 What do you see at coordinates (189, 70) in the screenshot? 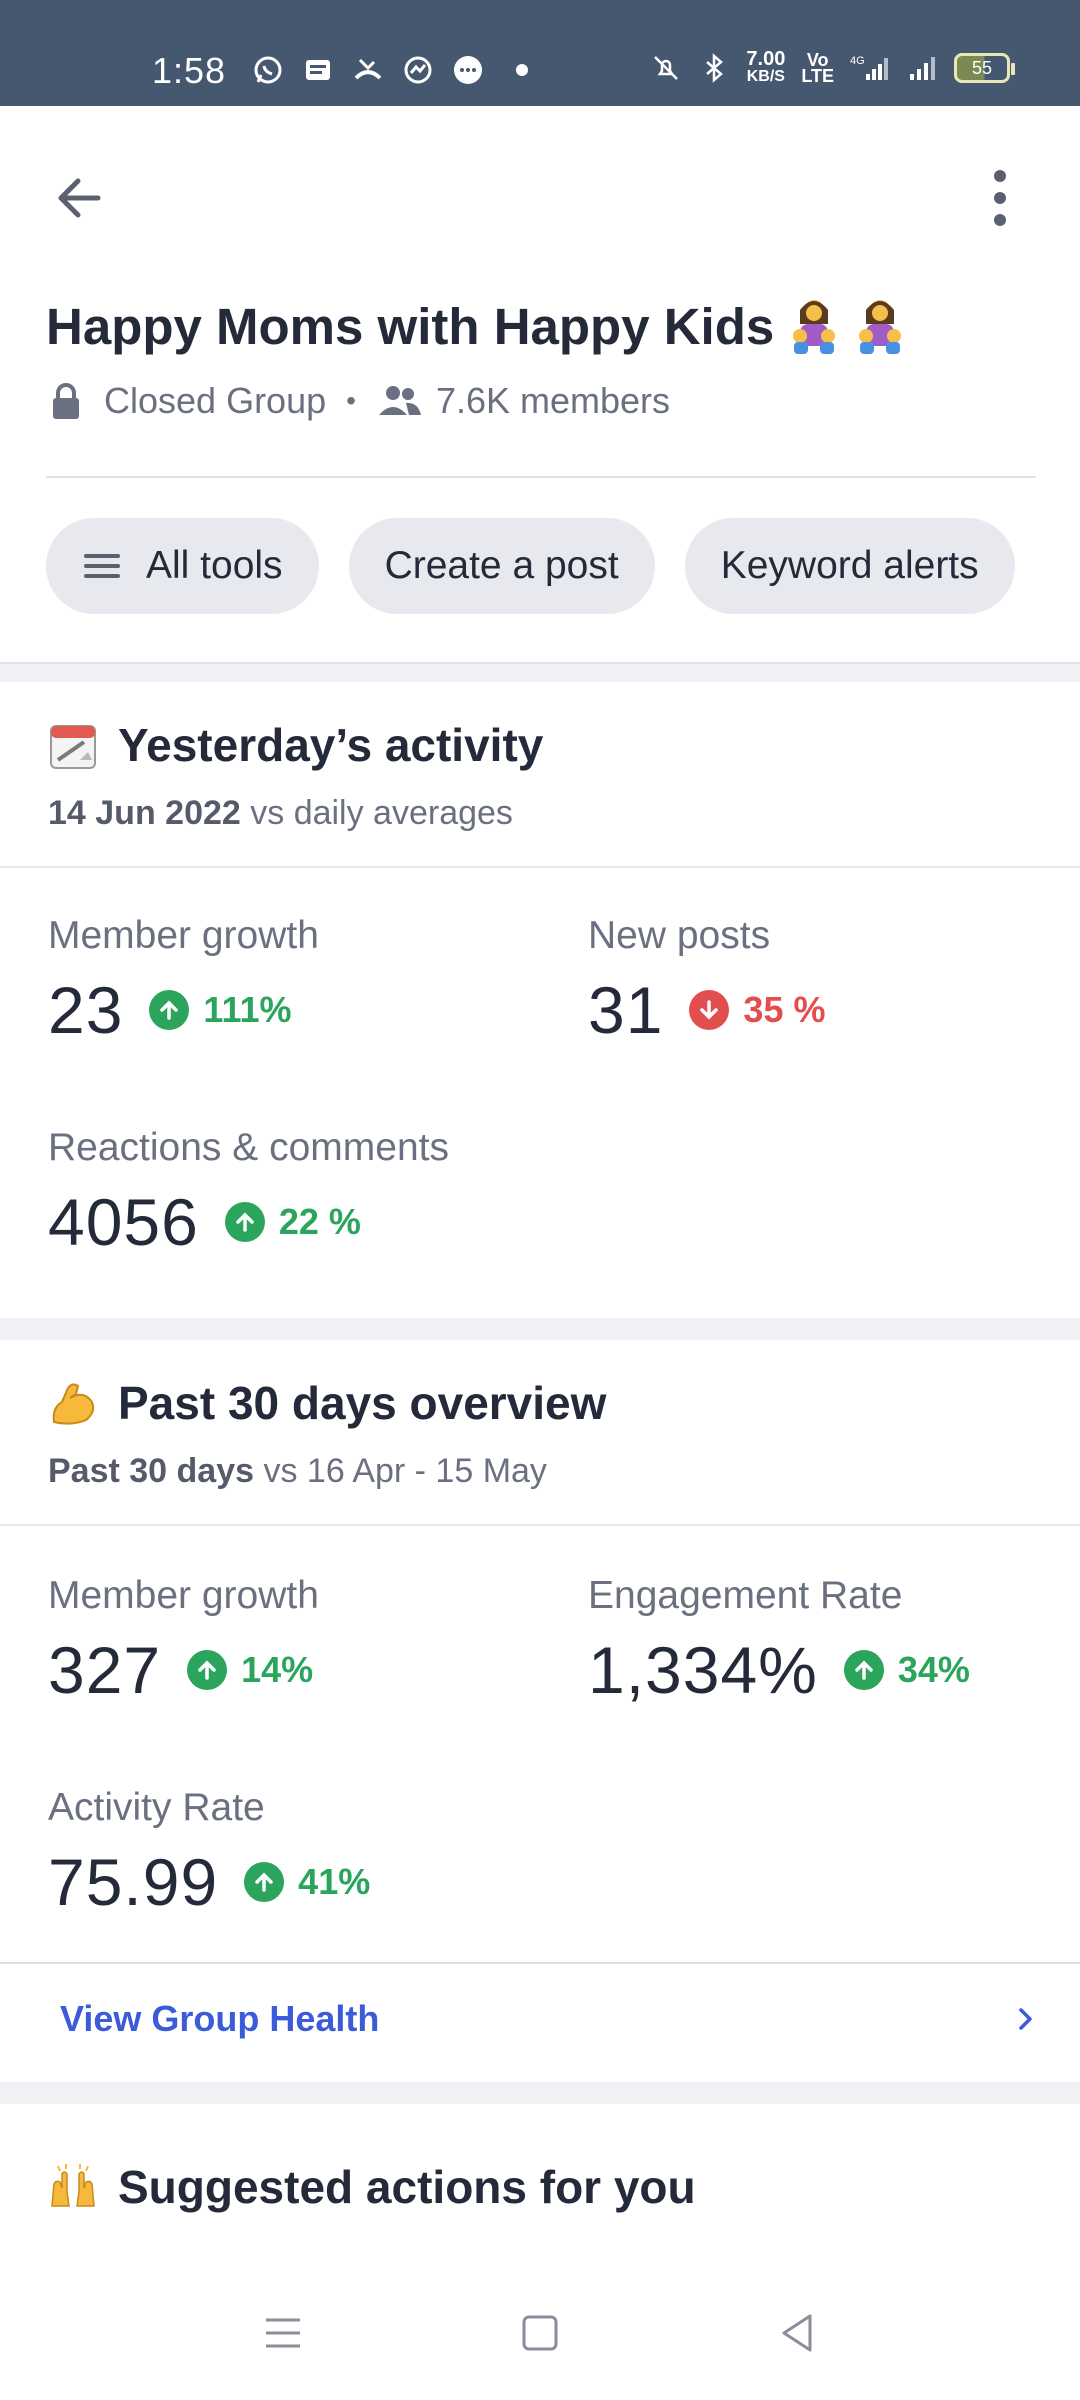
I see `status-time: 1:58` at bounding box center [189, 70].